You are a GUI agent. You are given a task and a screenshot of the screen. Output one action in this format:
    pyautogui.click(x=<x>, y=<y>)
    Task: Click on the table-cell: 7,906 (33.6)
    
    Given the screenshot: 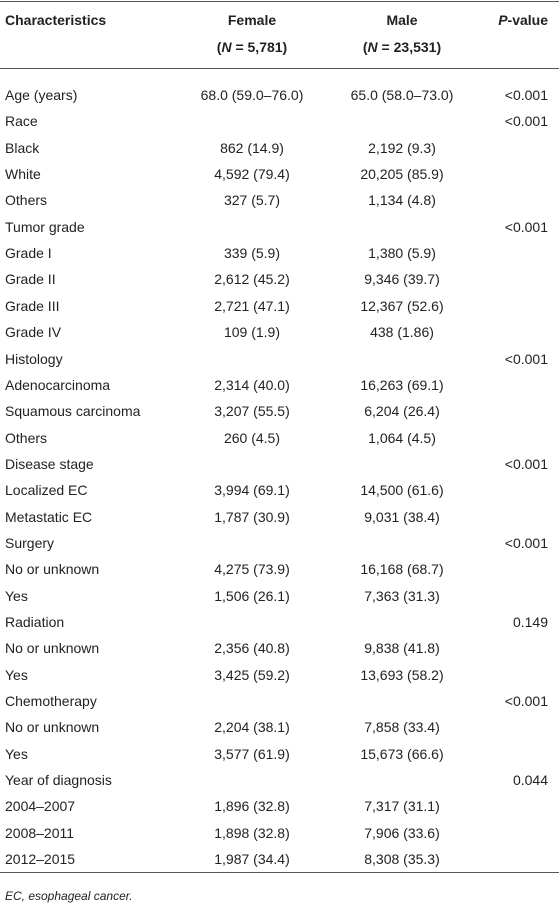 What is the action you would take?
    pyautogui.click(x=402, y=832)
    